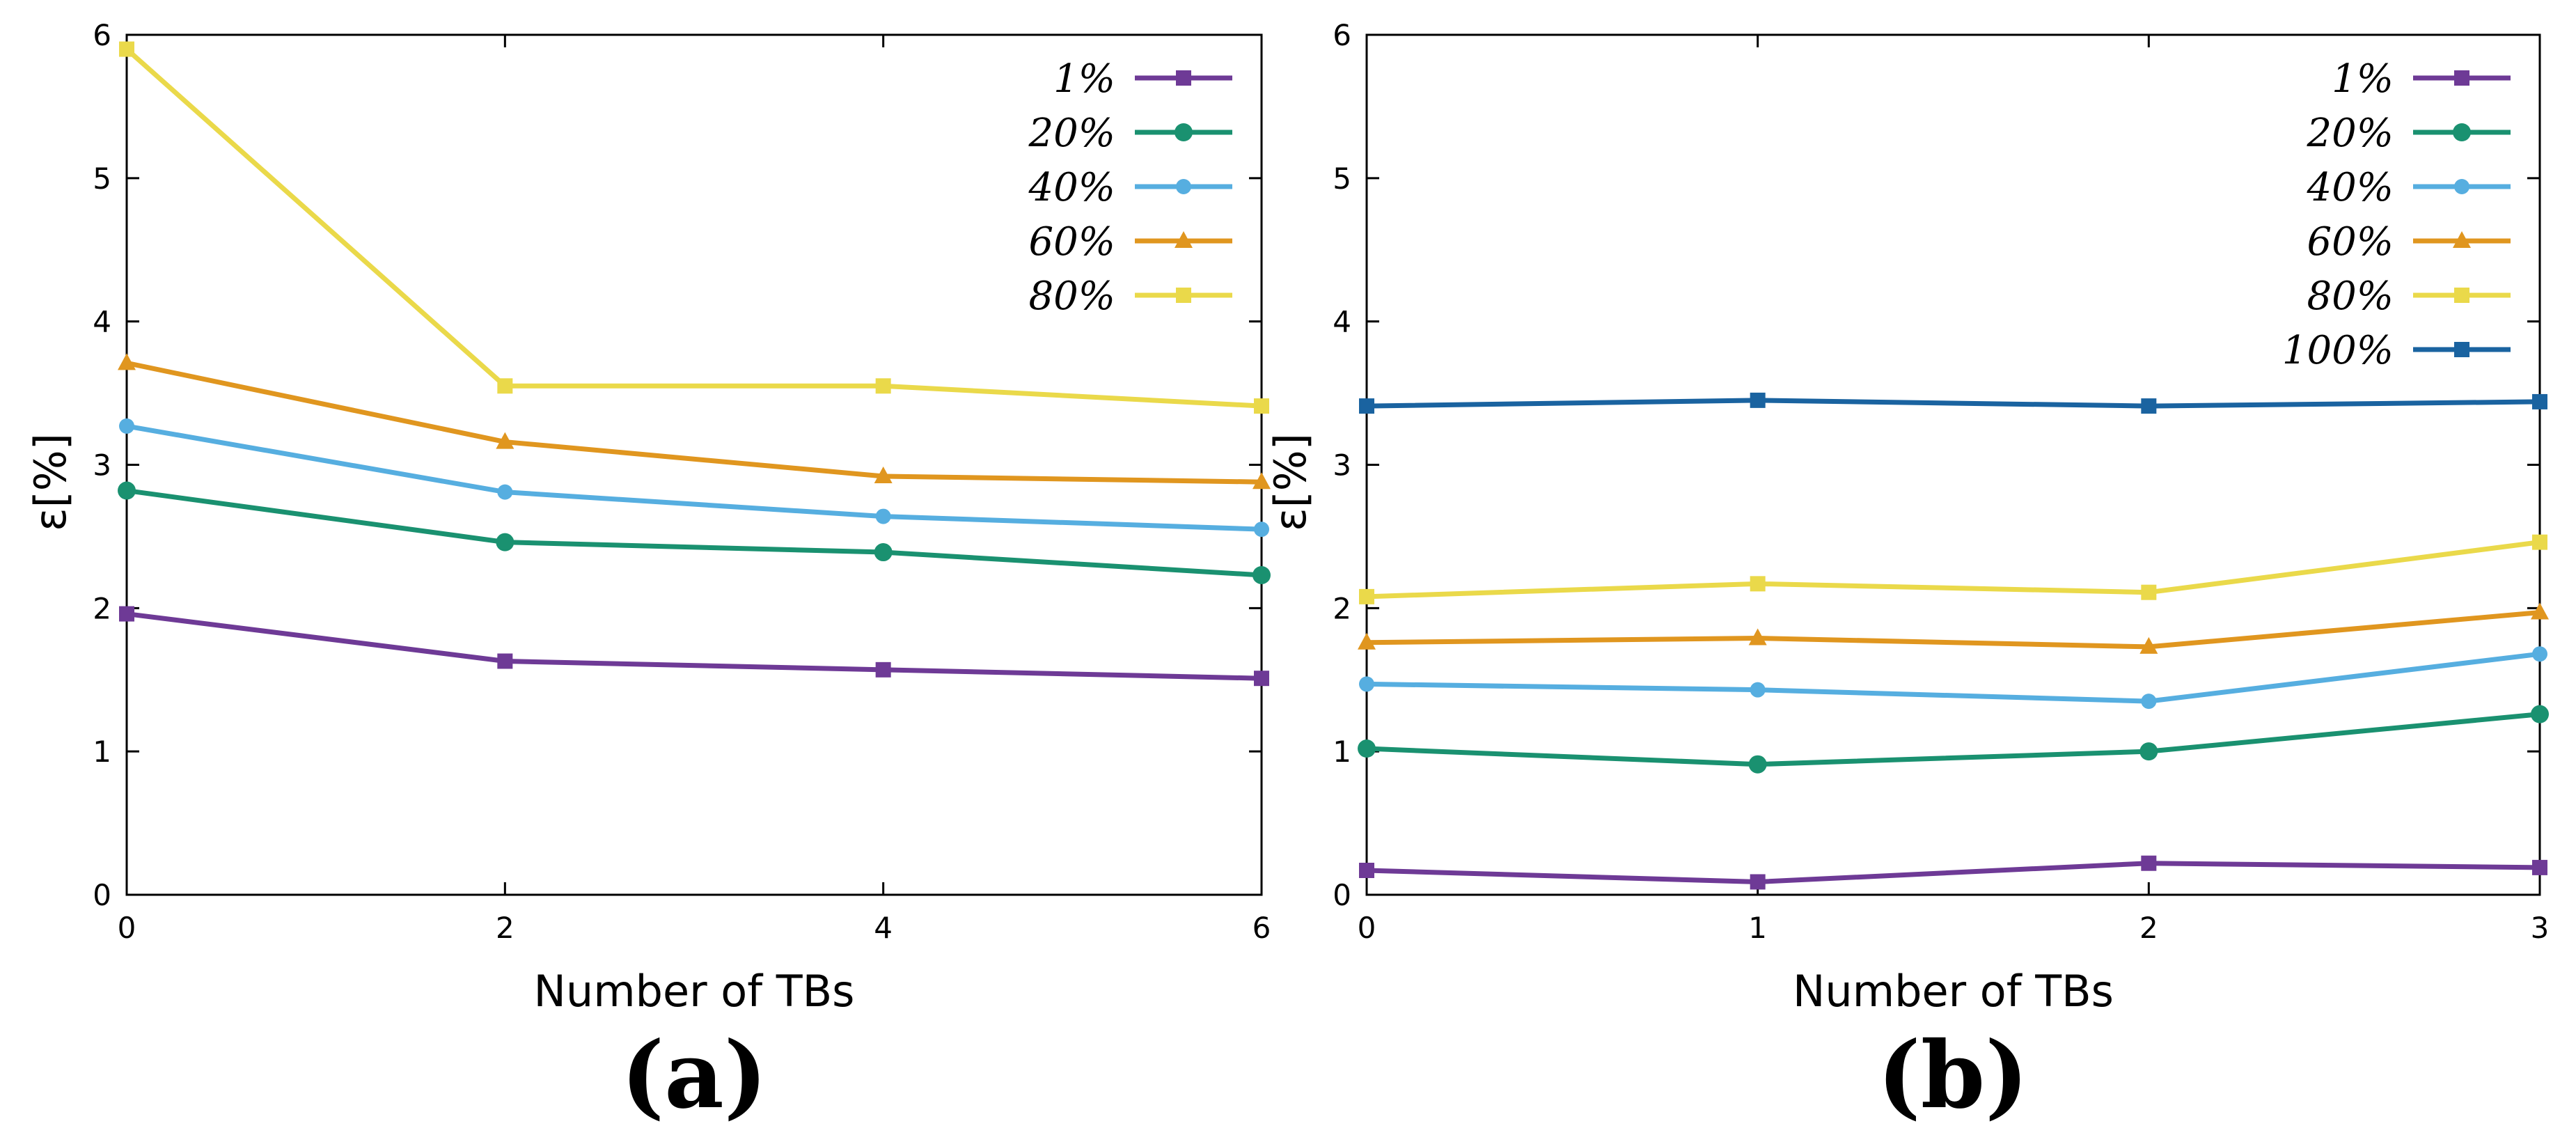 This screenshot has height=1135, width=2576. I want to click on x-tick-label: 1, so click(1757, 928).